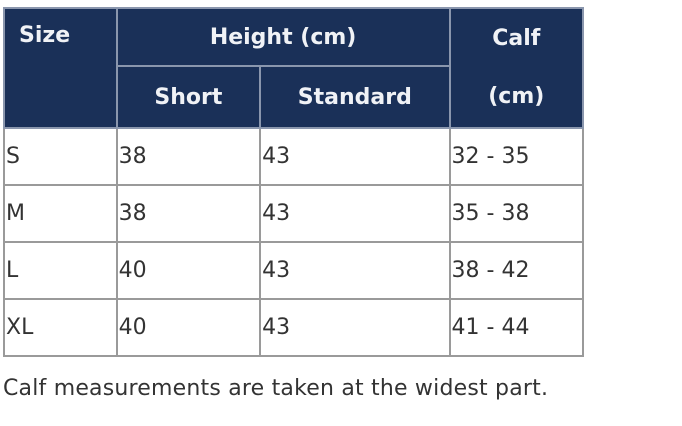 Image resolution: width=682 pixels, height=426 pixels. What do you see at coordinates (516, 213) in the screenshot?
I see `cell-calf: 35 - 38` at bounding box center [516, 213].